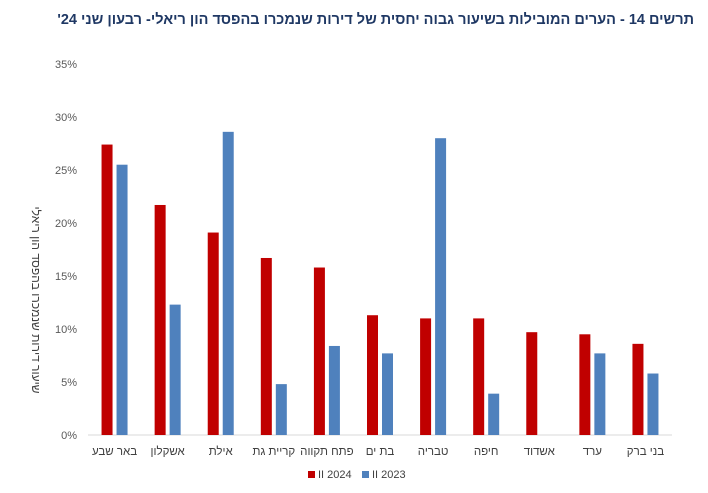 The height and width of the screenshot is (493, 708). I want to click on category-label: אשקלון, so click(168, 451).